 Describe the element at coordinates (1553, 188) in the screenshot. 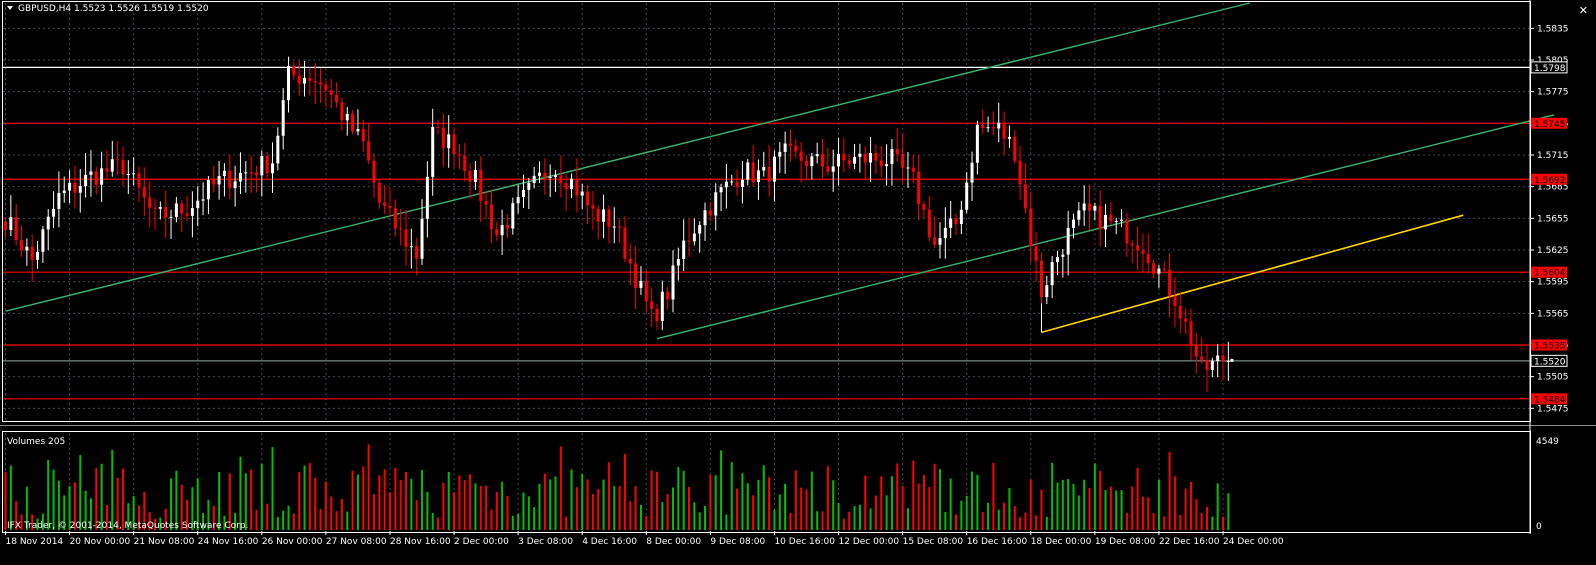

I see `y-tick-label: 1.5685` at that location.